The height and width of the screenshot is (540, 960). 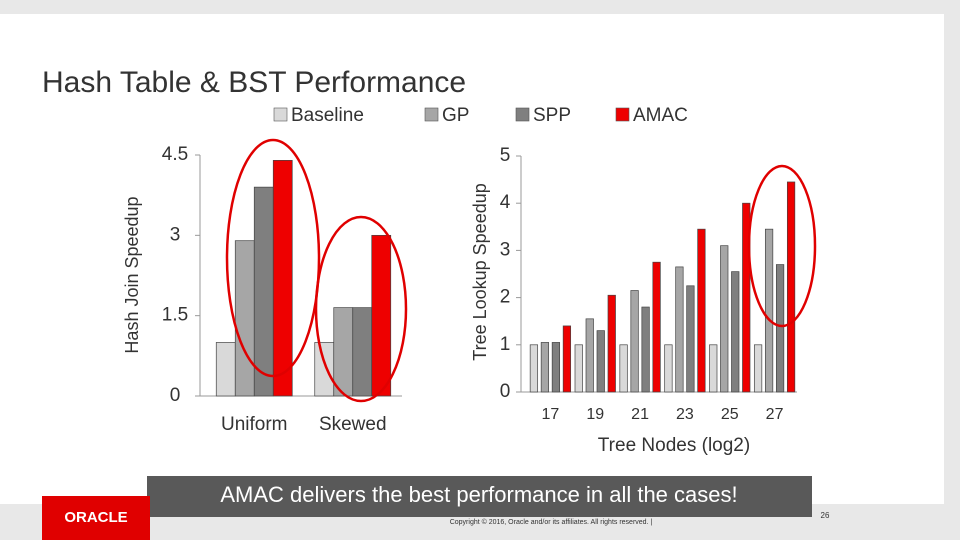 I want to click on y-axis-label: Tree Lookup Speedup, so click(x=480, y=271).